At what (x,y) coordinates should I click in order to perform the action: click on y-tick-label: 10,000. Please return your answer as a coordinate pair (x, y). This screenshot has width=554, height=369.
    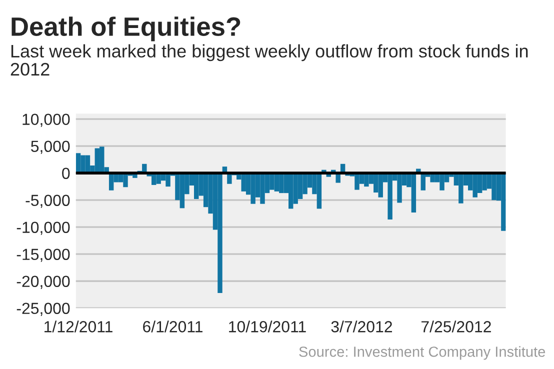
    Looking at the image, I should click on (46, 120).